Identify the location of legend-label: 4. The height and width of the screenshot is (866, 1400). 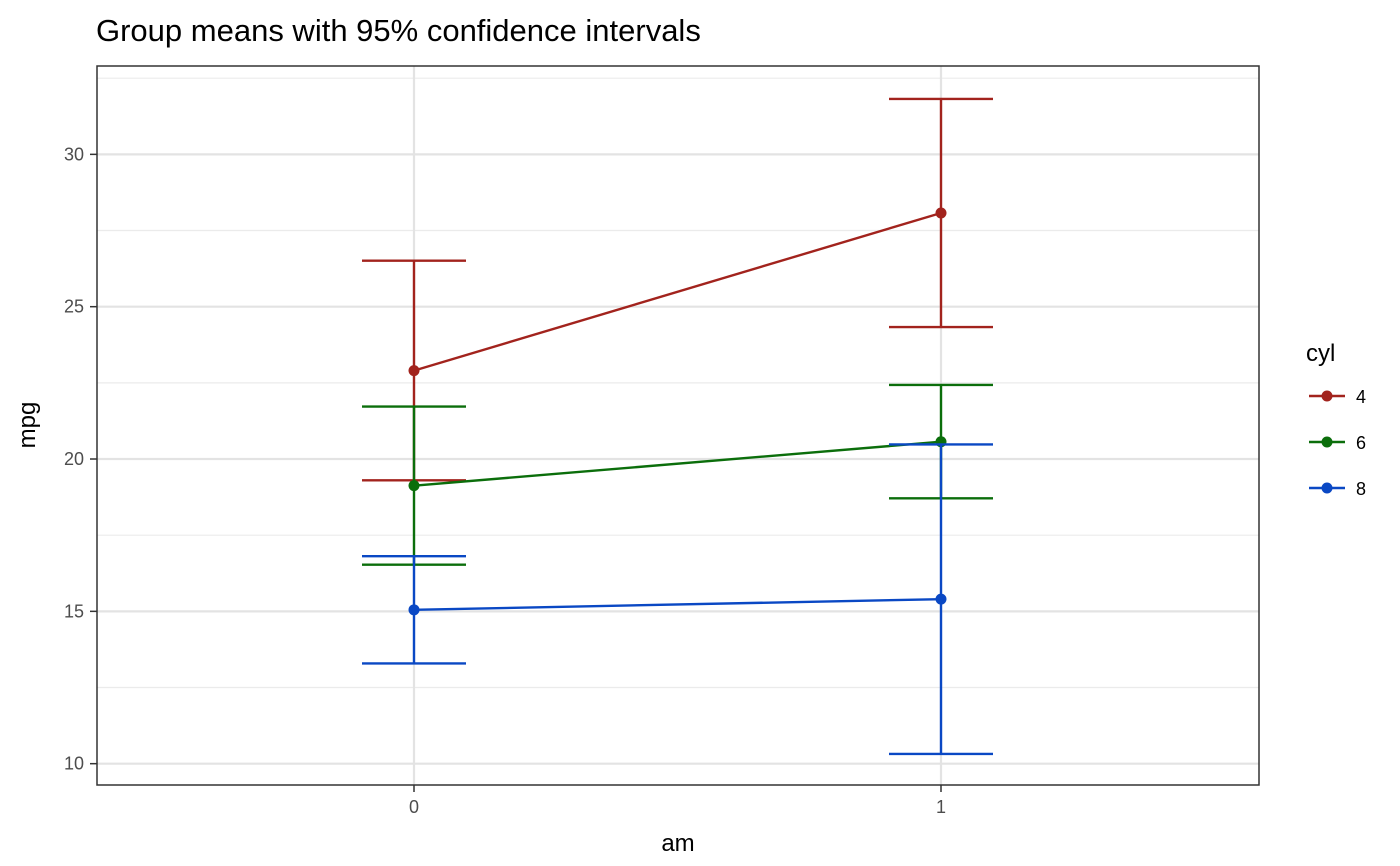
(1361, 397).